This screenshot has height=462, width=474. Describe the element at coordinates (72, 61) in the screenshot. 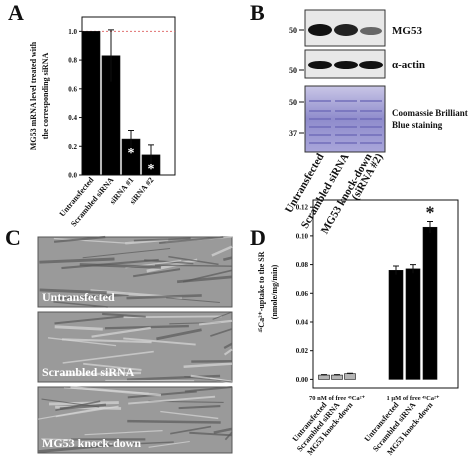

I see `y-tick-label: 0.8` at that location.